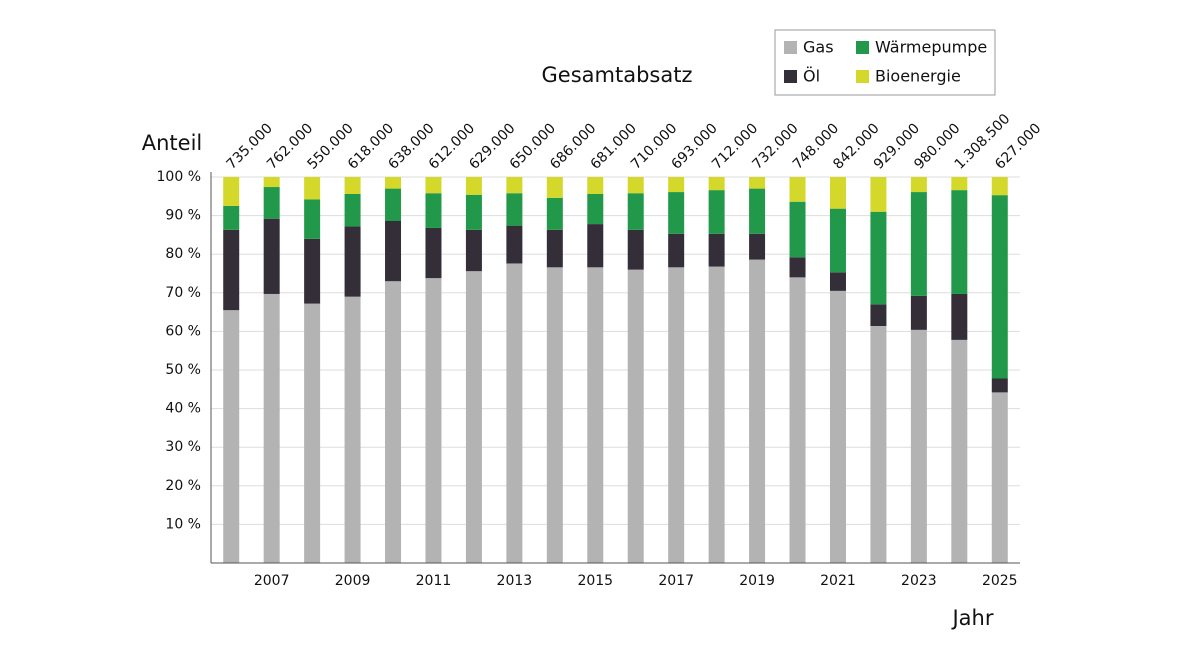  What do you see at coordinates (179, 177) in the screenshot?
I see `y-tick-label: 100 %` at bounding box center [179, 177].